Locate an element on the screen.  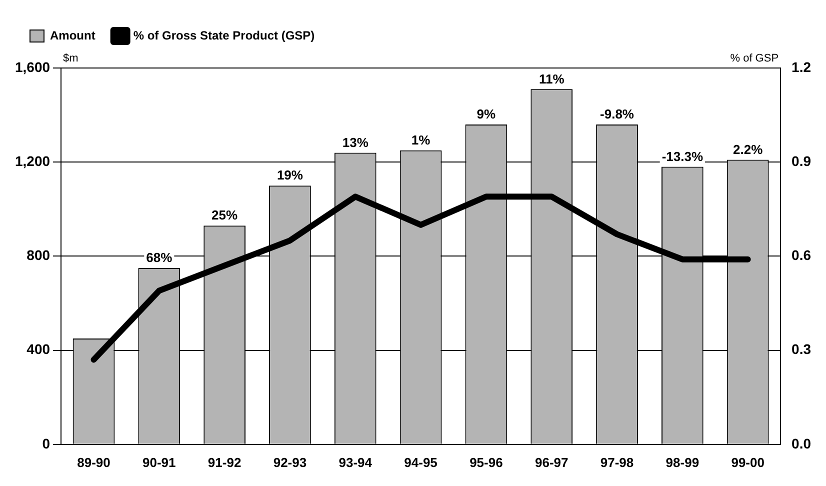
y2-tick-label: 0.3 is located at coordinates (802, 349).